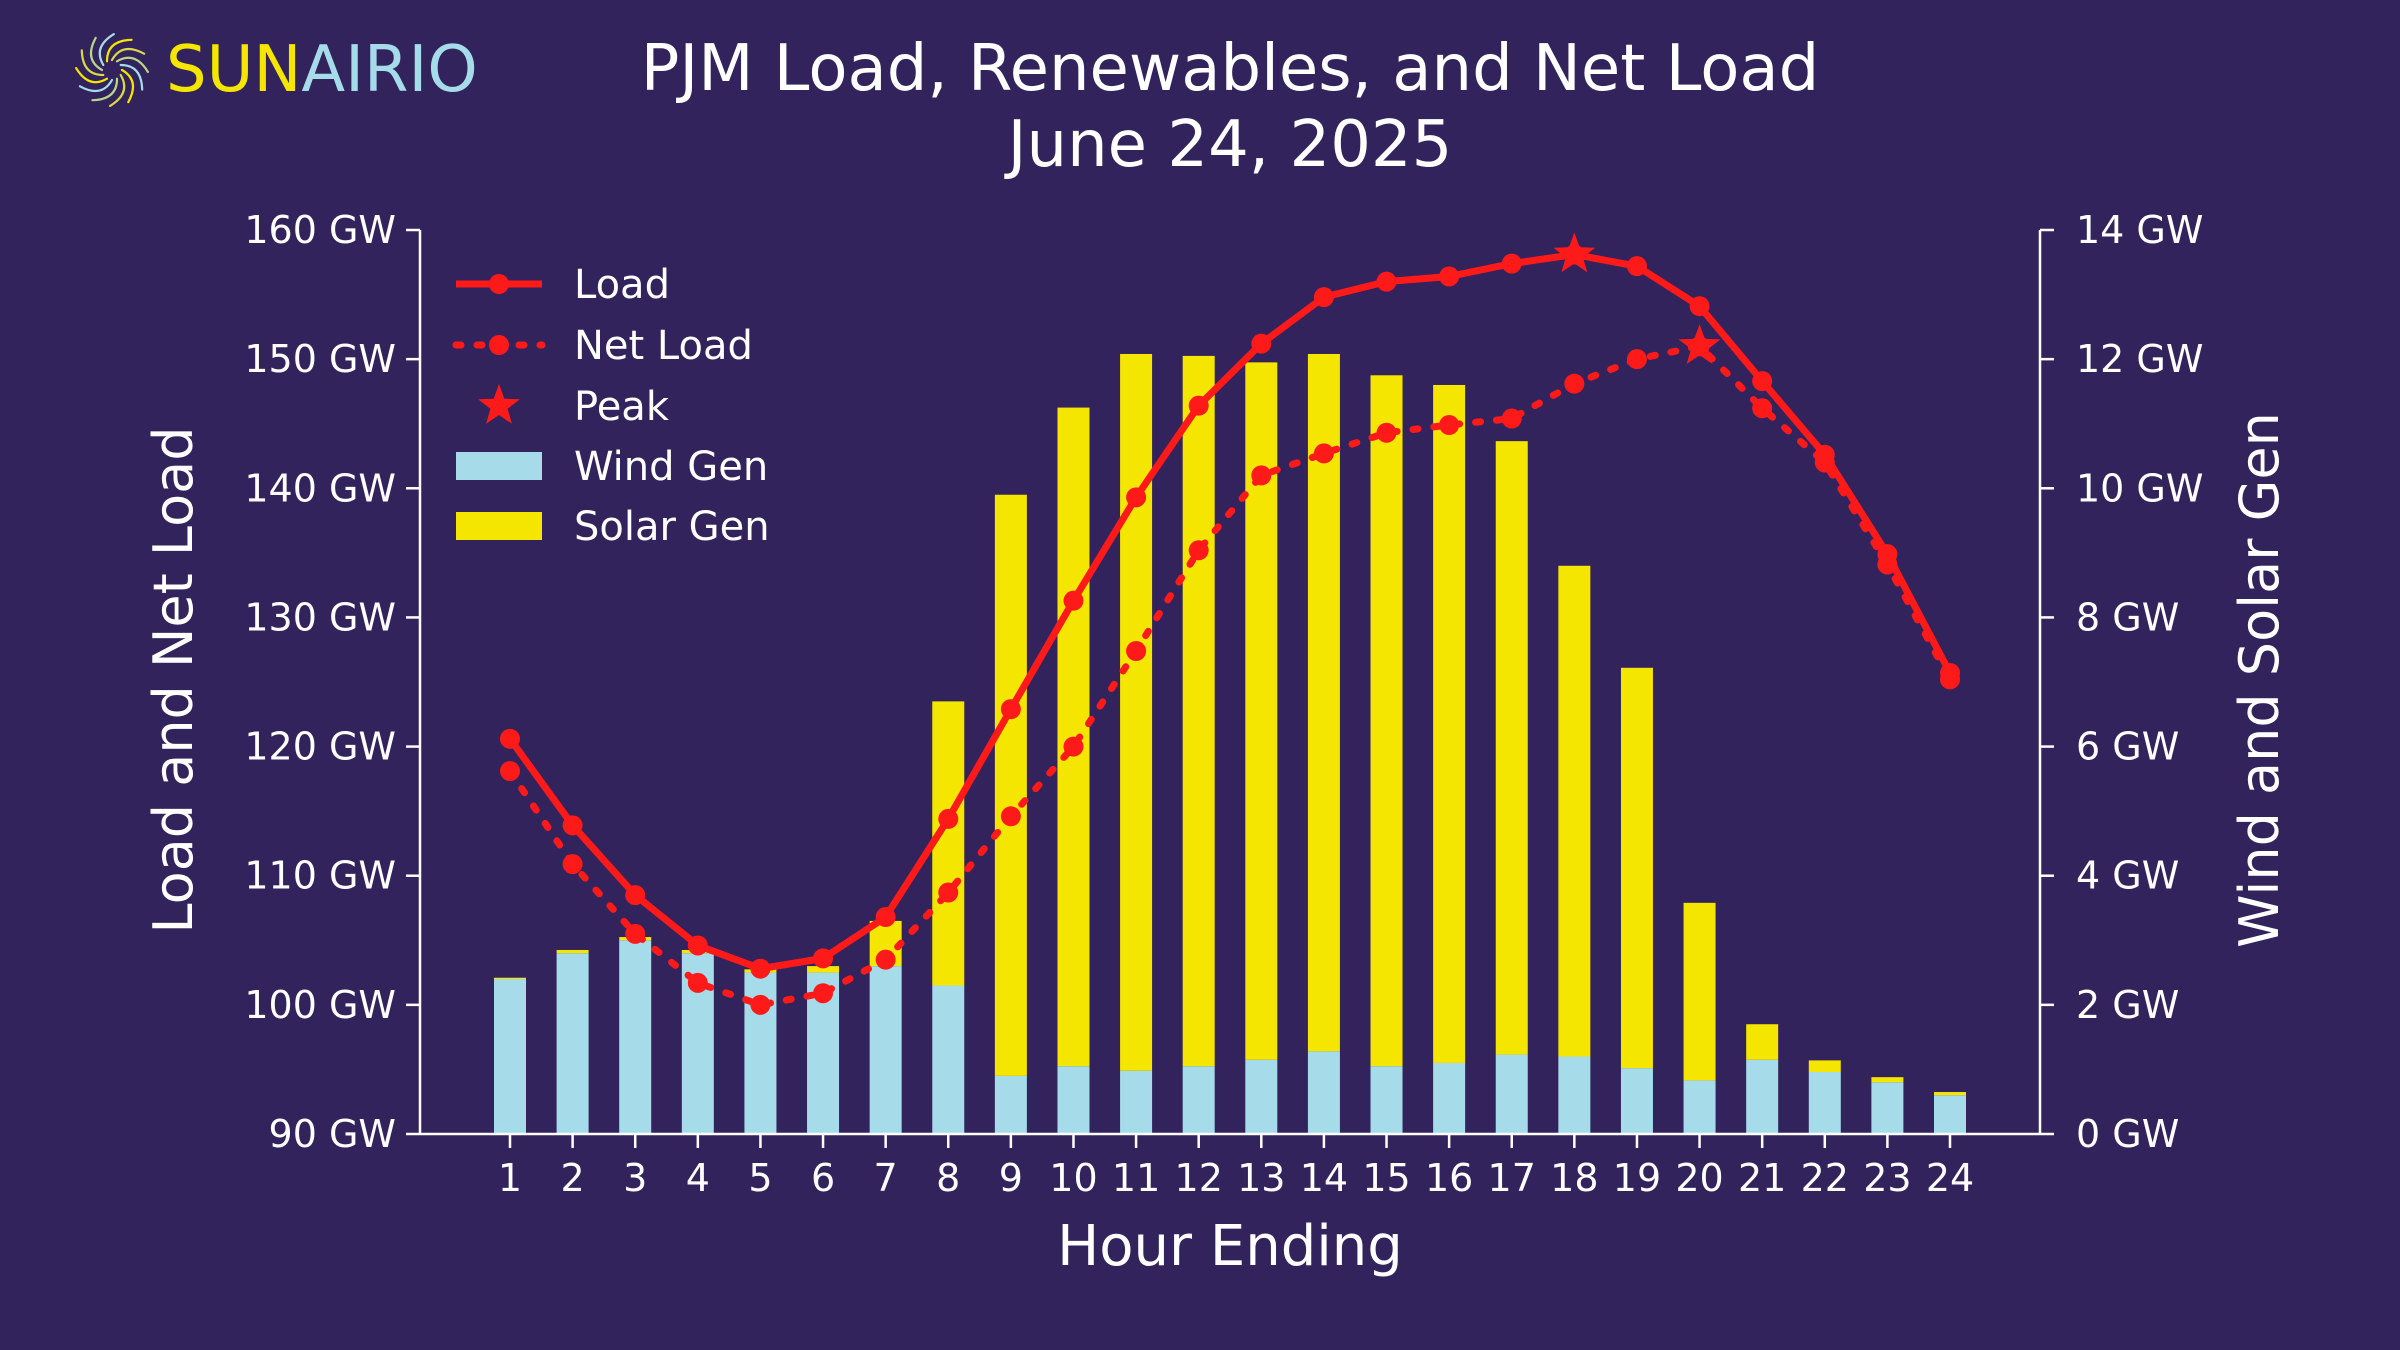  What do you see at coordinates (2139, 230) in the screenshot?
I see `y-right-tick-label: 14 GW` at bounding box center [2139, 230].